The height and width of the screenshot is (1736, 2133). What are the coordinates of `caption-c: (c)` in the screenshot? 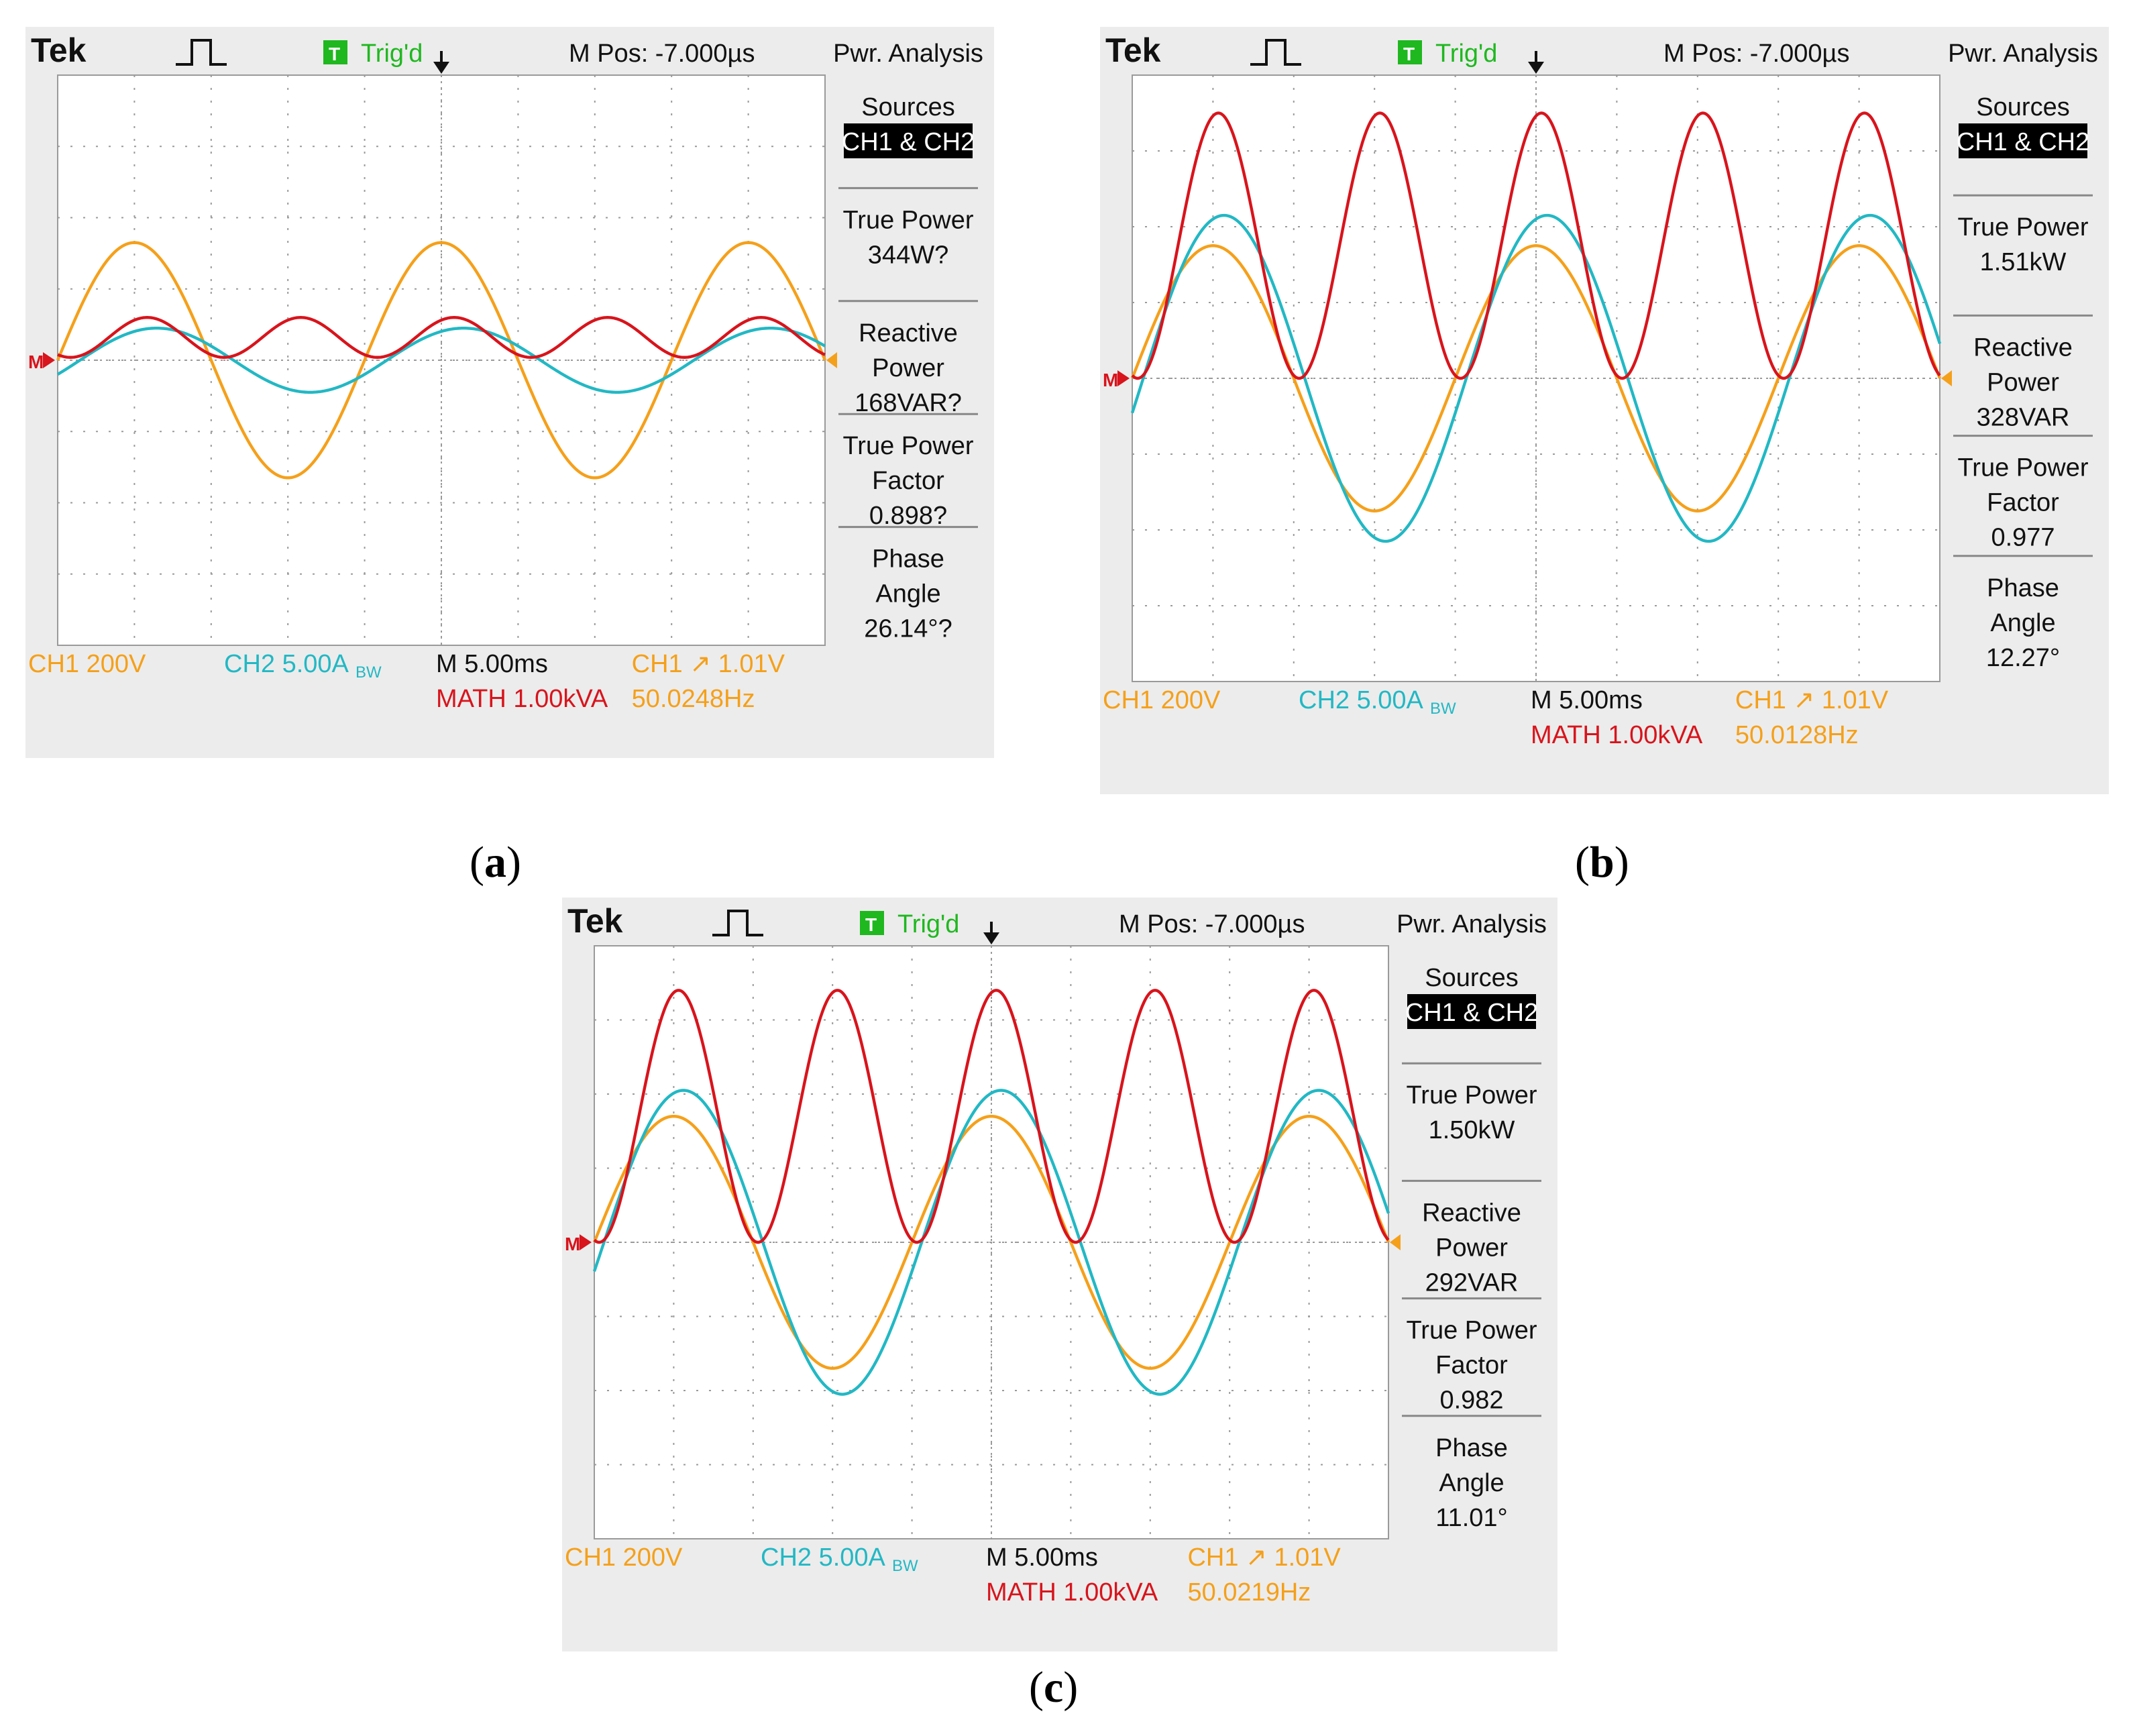 It's located at (1054, 1688).